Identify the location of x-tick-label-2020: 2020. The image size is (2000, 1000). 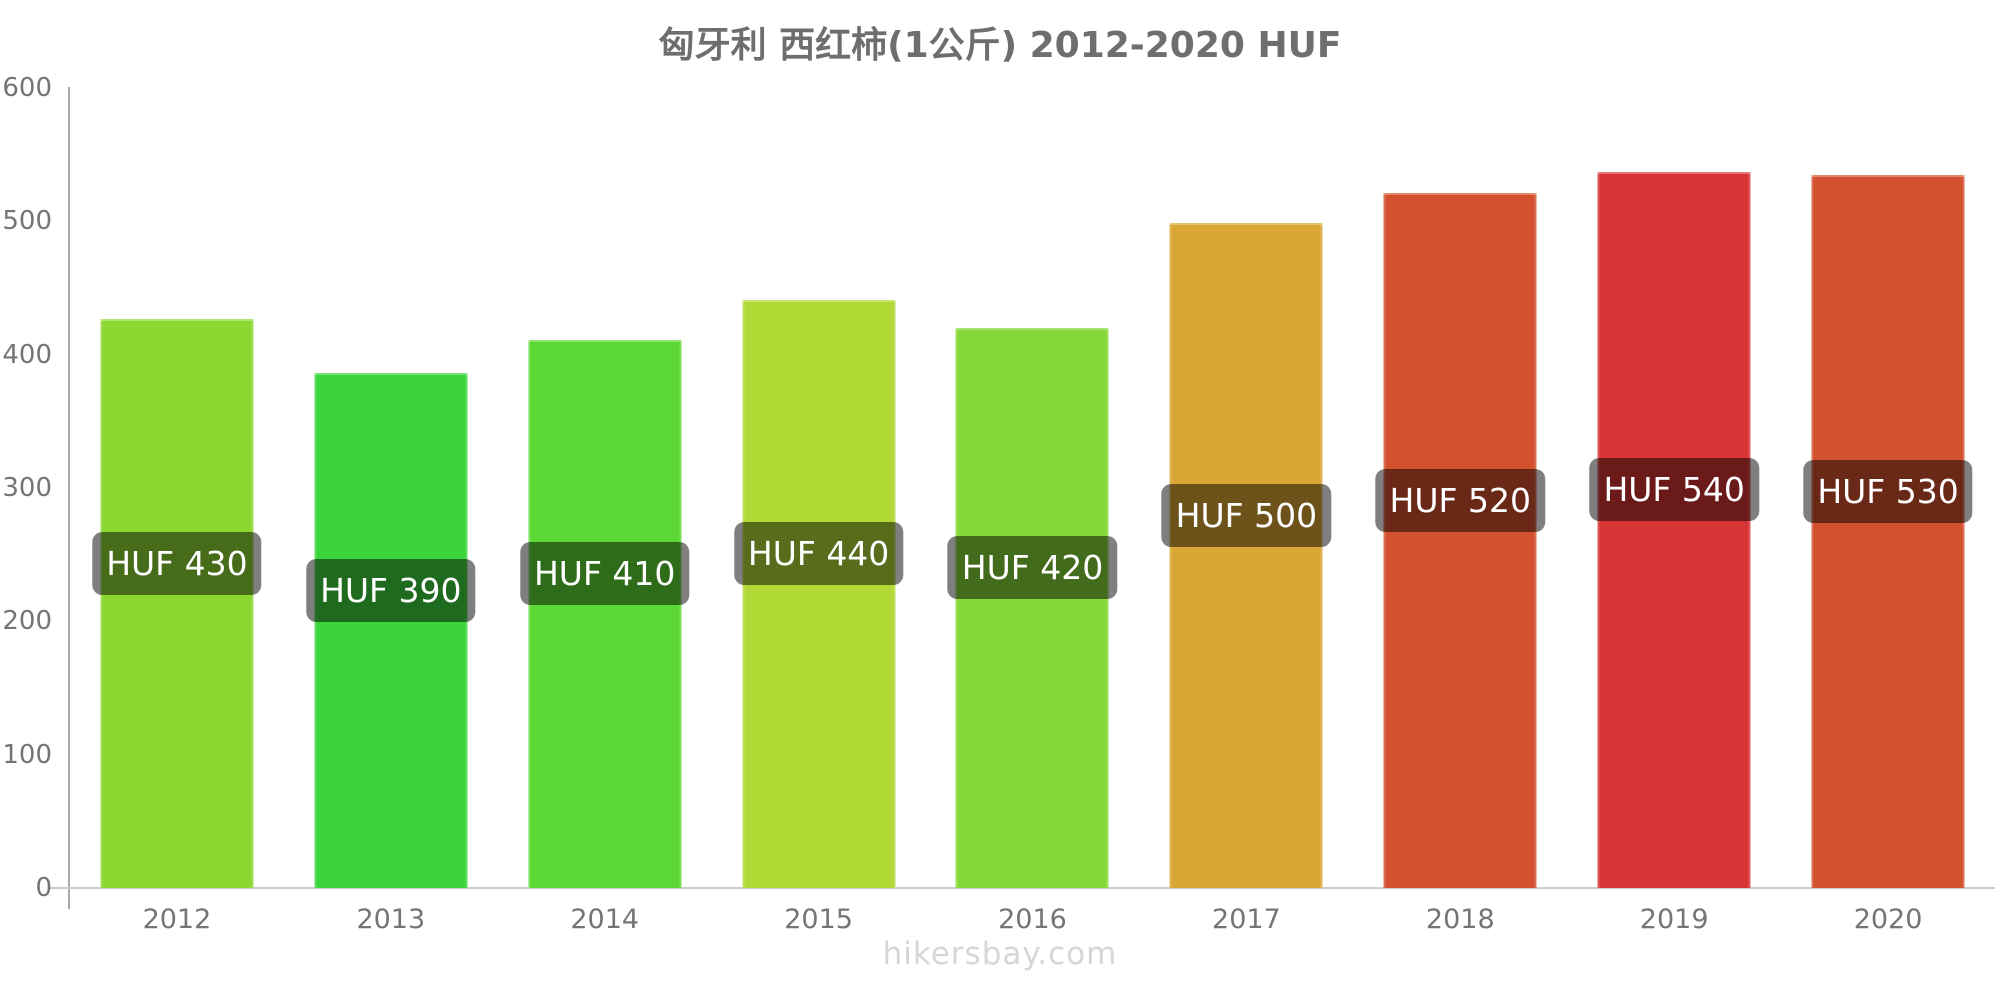
(1888, 919).